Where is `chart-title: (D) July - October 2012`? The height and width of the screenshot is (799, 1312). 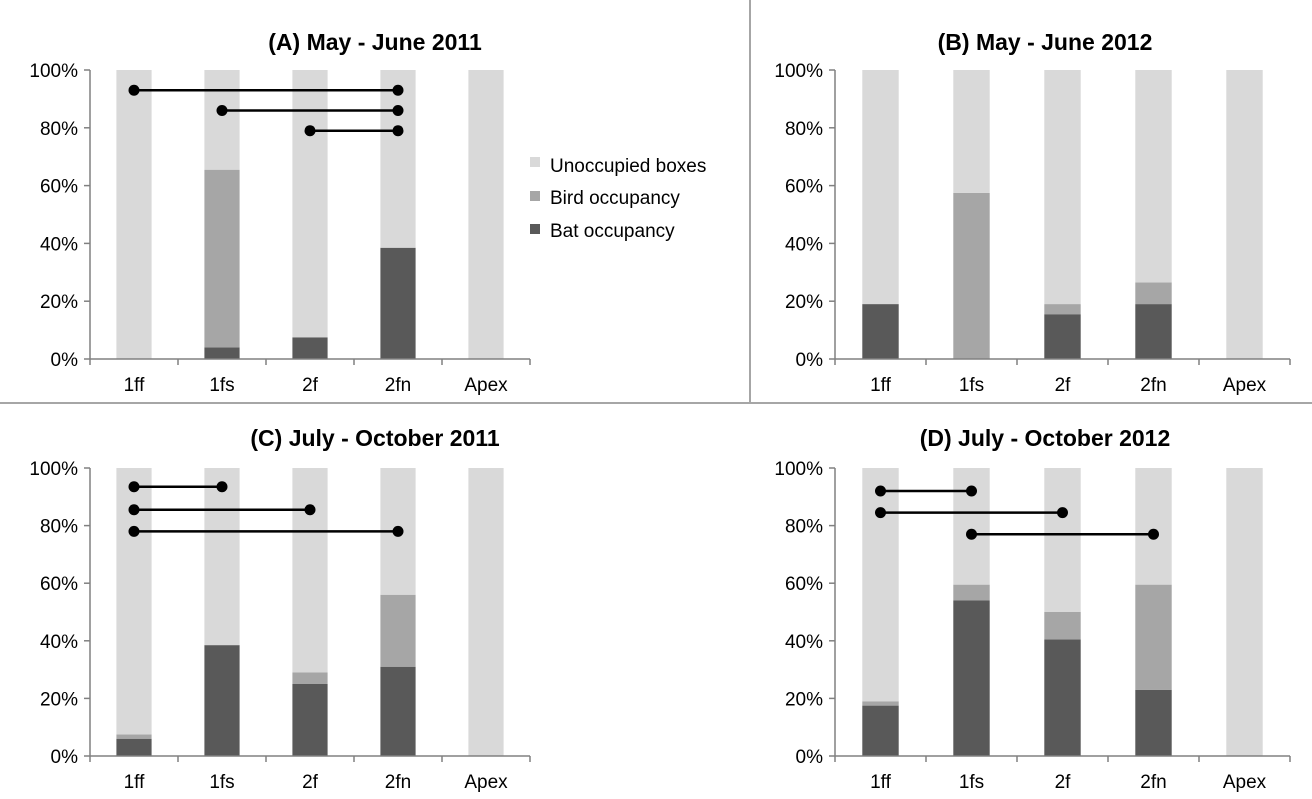
chart-title: (D) July - October 2012 is located at coordinates (1045, 438).